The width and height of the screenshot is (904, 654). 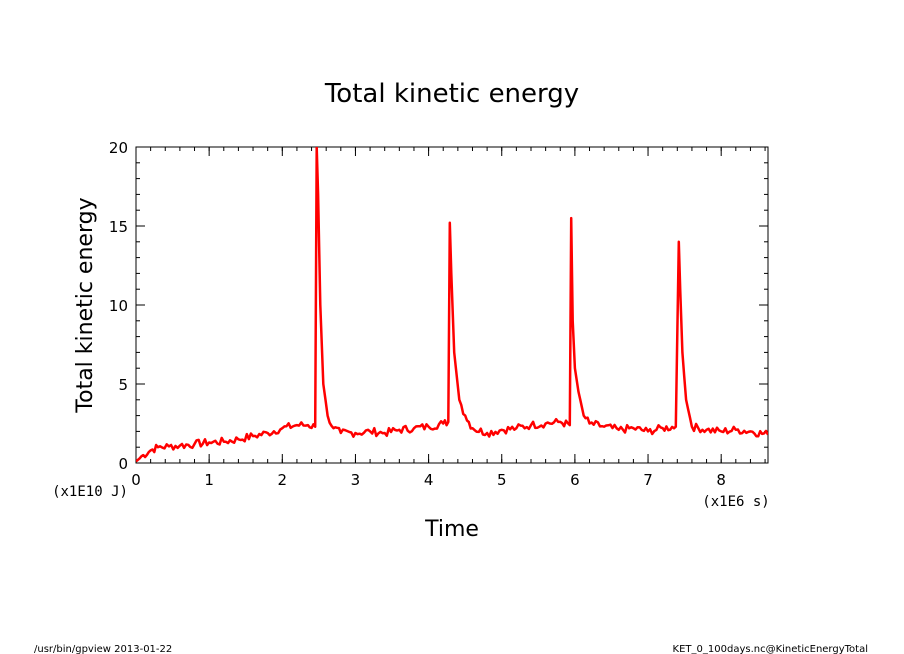 What do you see at coordinates (770, 649) in the screenshot?
I see `footer-right: KET_0_100days.nc@KineticEnergyTotal` at bounding box center [770, 649].